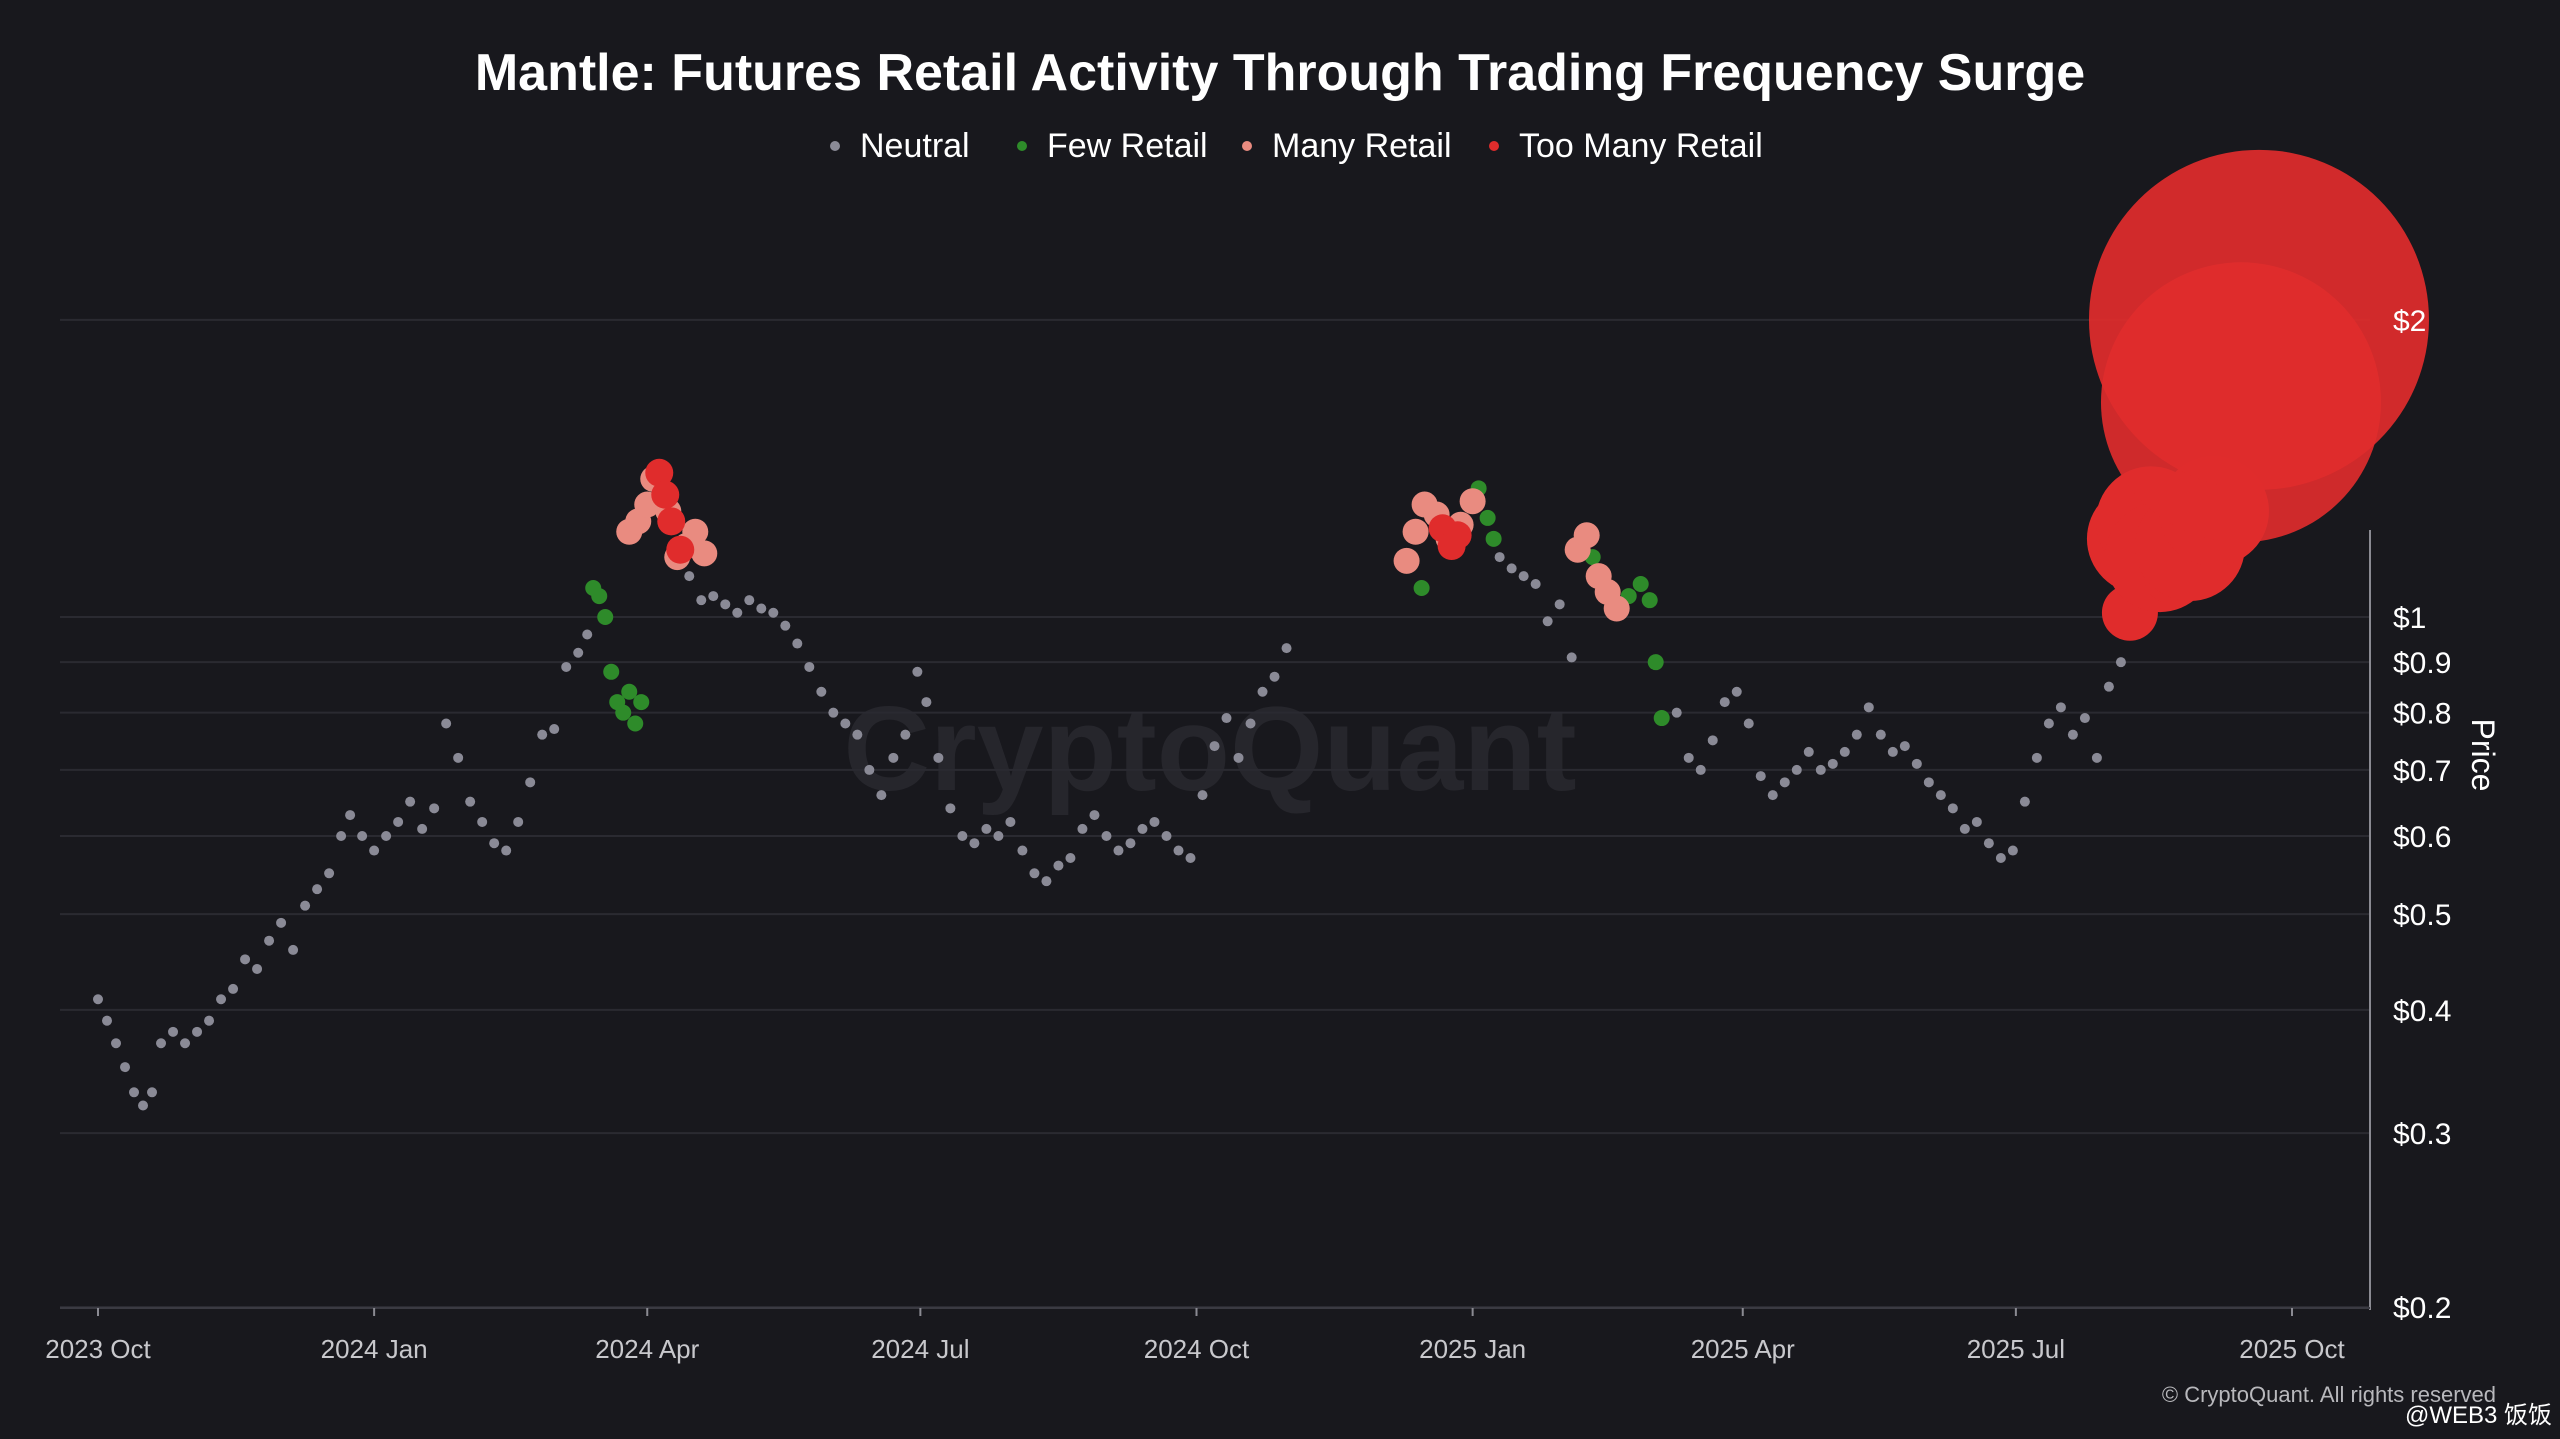  I want to click on legend-label: Too Many Retail, so click(1641, 146).